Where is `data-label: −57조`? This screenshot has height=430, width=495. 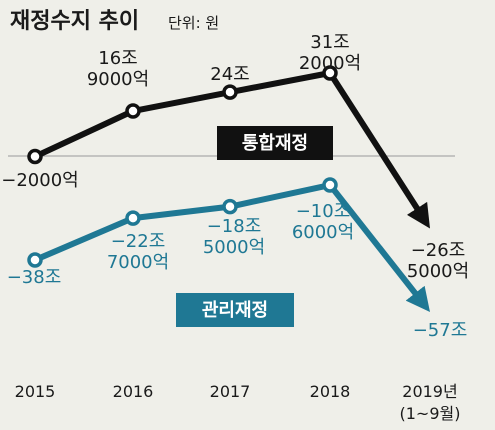 data-label: −57조 is located at coordinates (440, 330).